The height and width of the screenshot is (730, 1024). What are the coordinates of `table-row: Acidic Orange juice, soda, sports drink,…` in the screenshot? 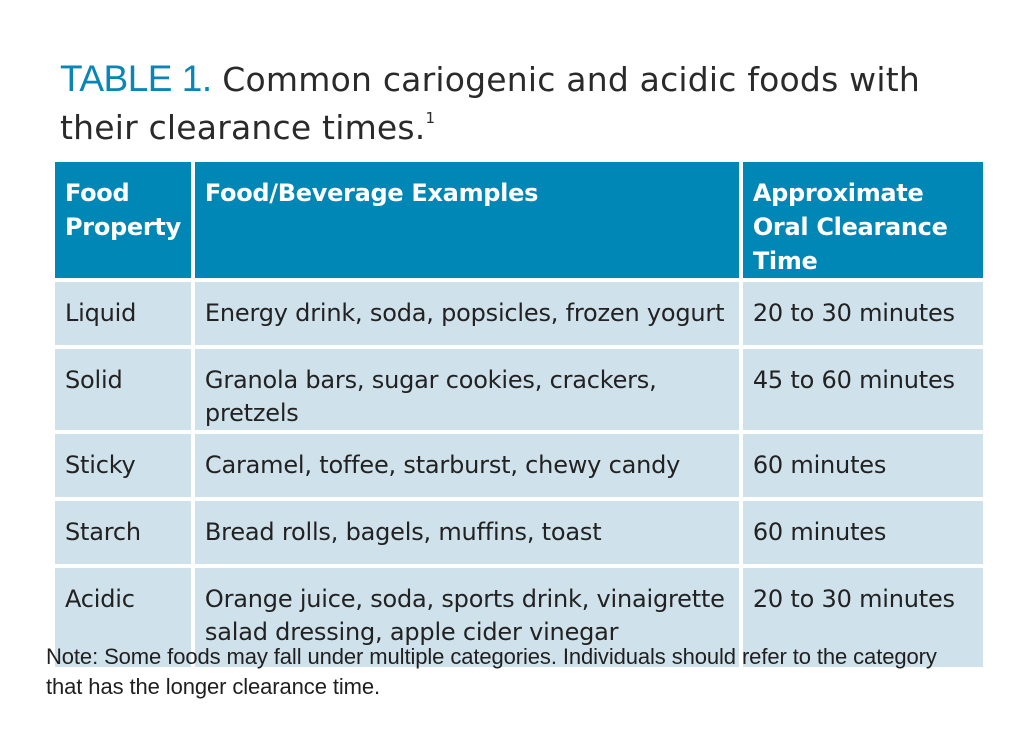 It's located at (519, 617).